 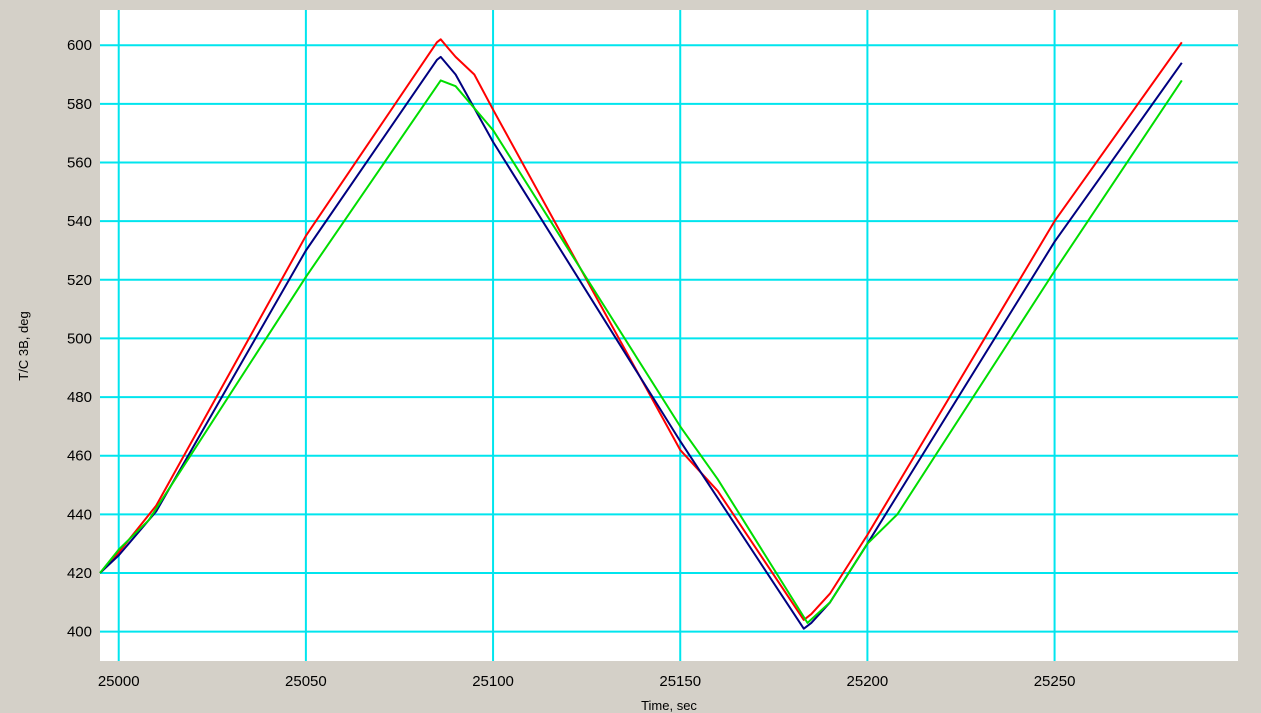 I want to click on y-tick-label: 540, so click(x=79, y=221).